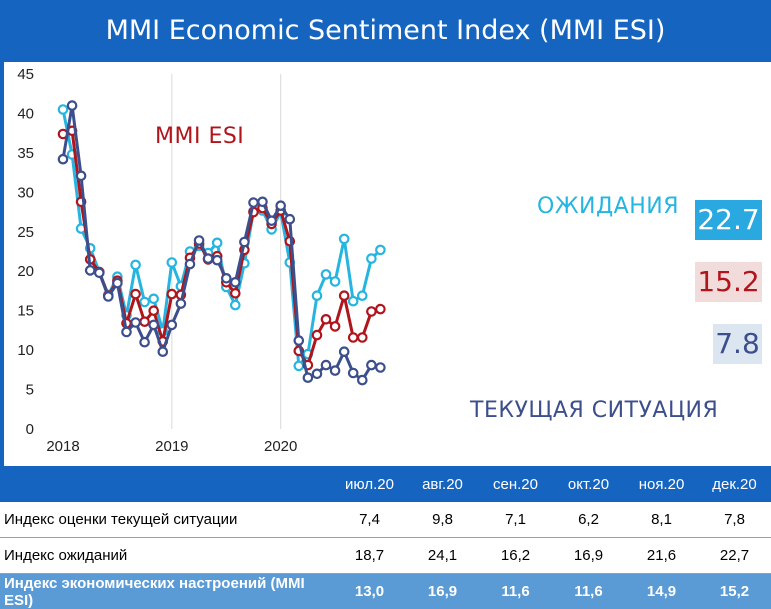 The image size is (771, 609). Describe the element at coordinates (737, 344) in the screenshot. I see `current-end-value: 7.8` at that location.